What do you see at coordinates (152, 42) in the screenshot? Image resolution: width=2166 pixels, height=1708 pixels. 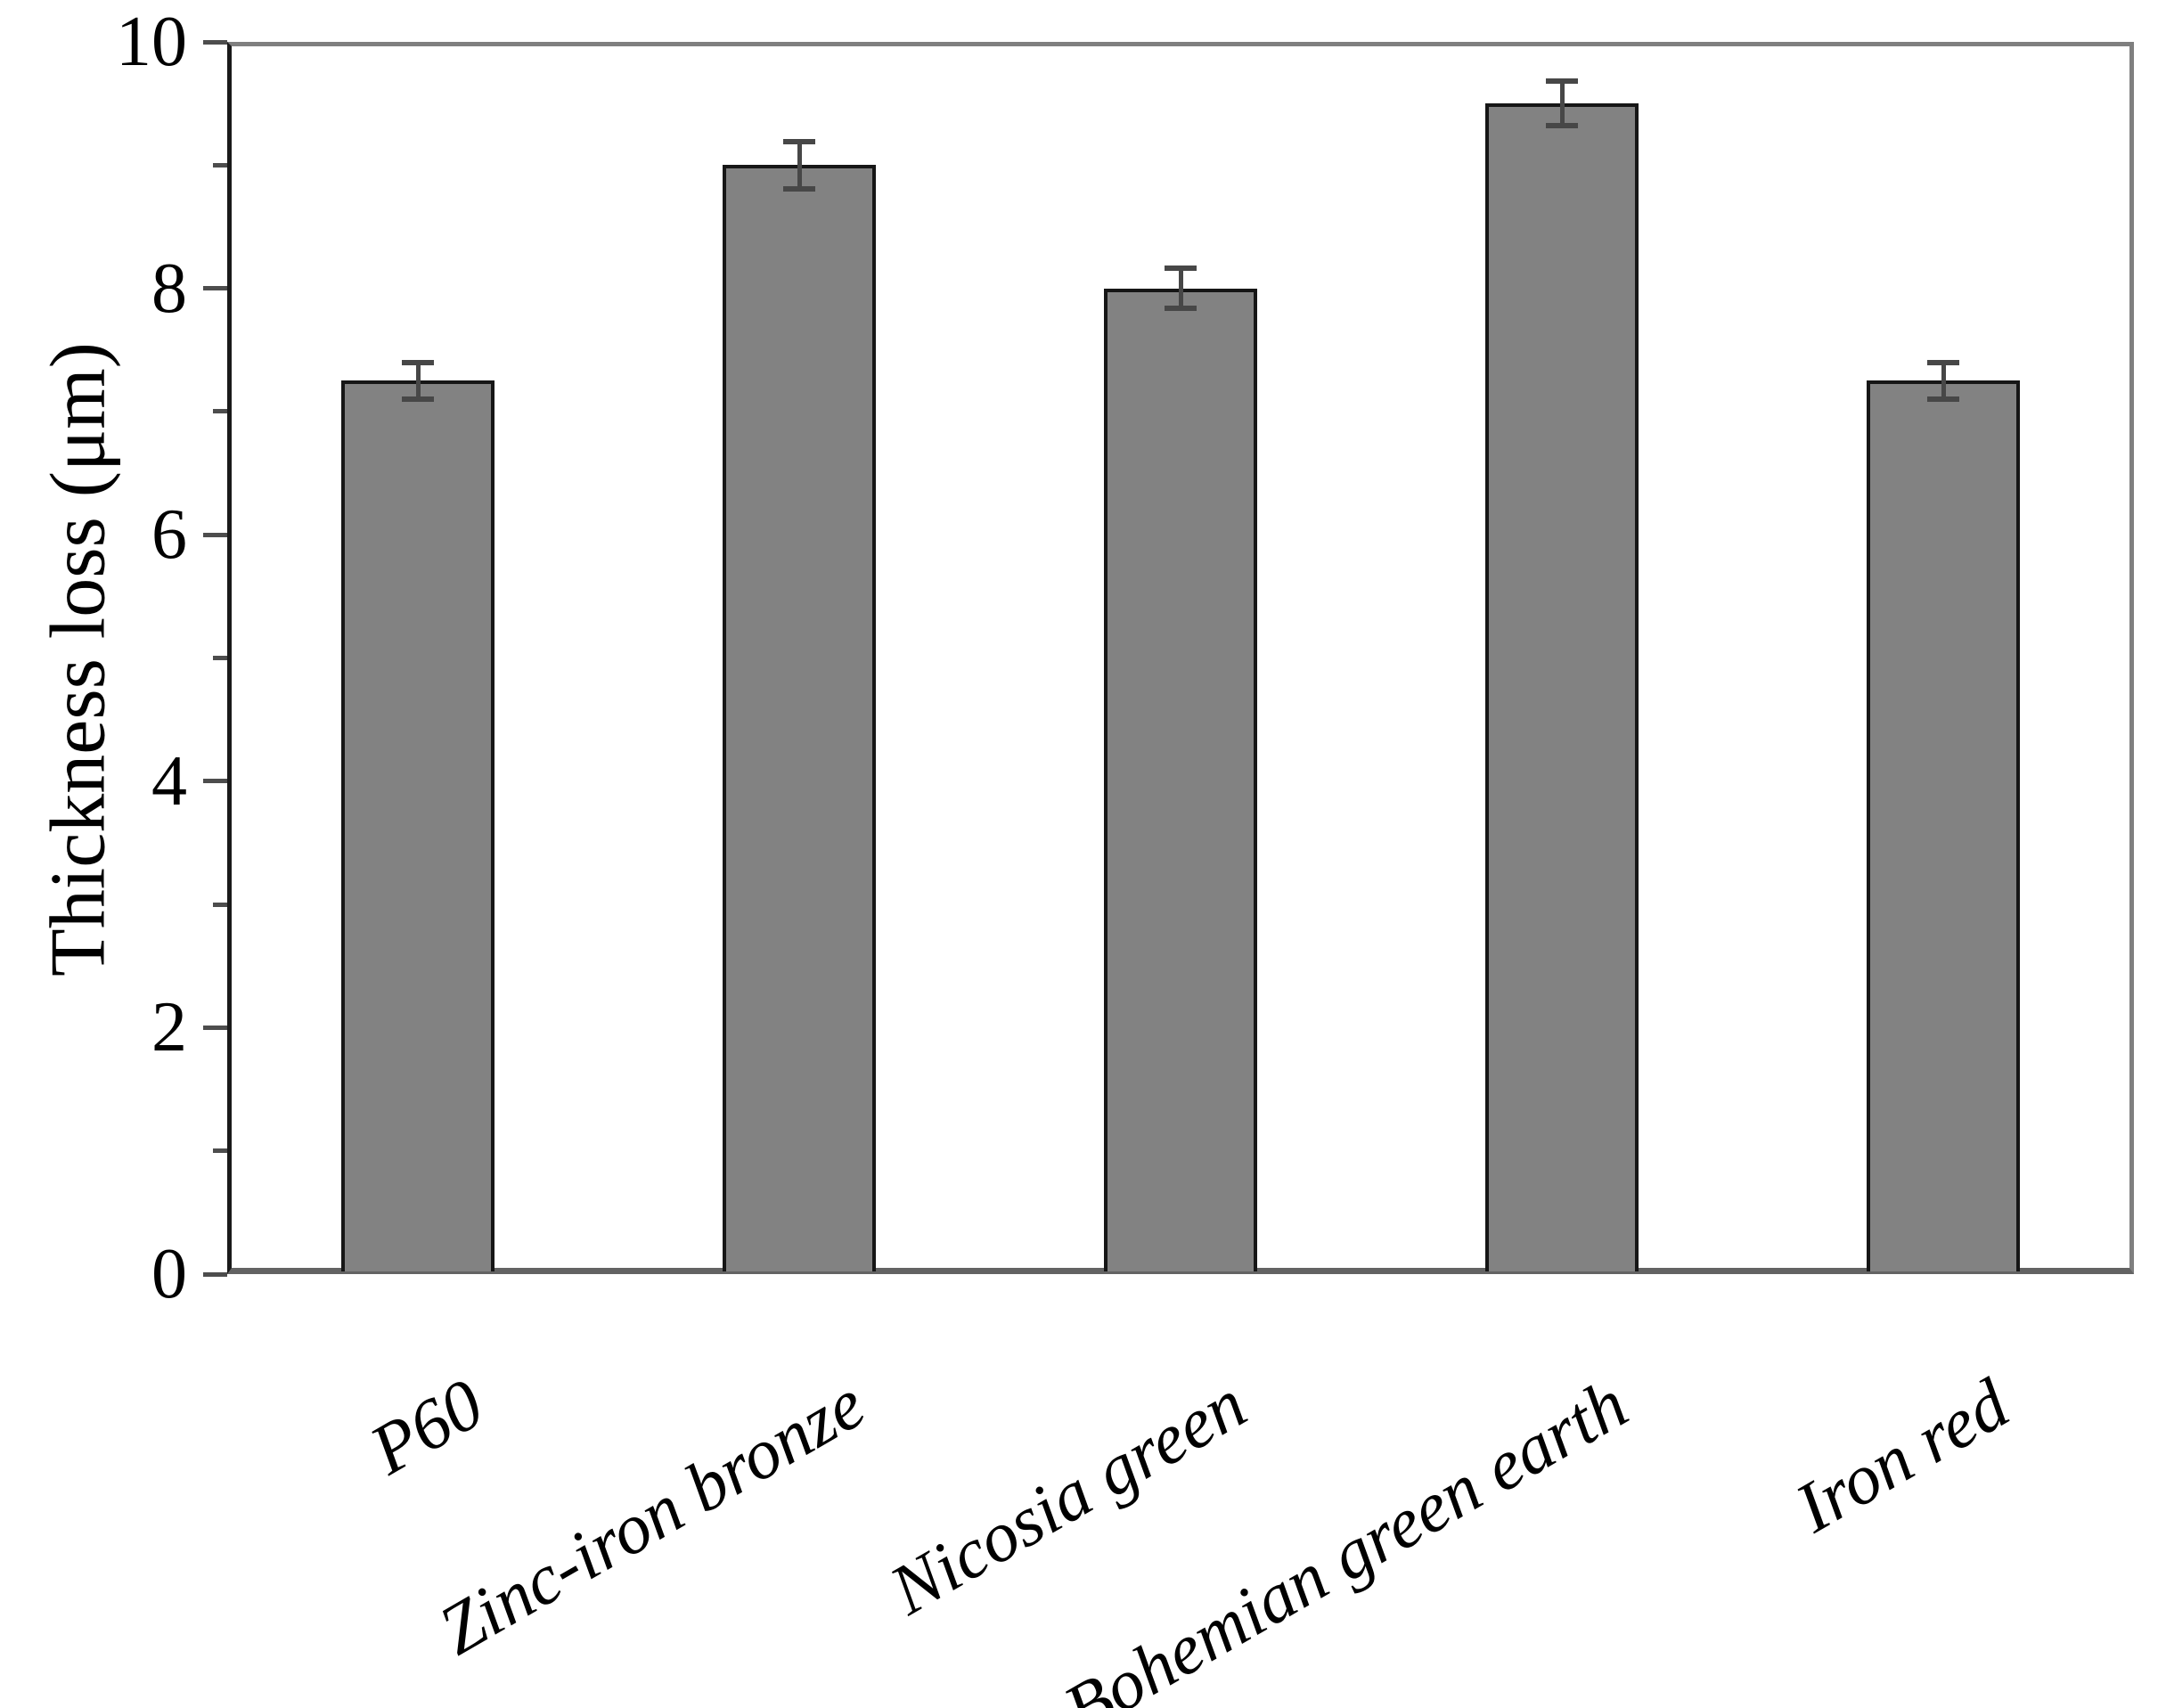 I see `y-axis-tick-label: 10` at bounding box center [152, 42].